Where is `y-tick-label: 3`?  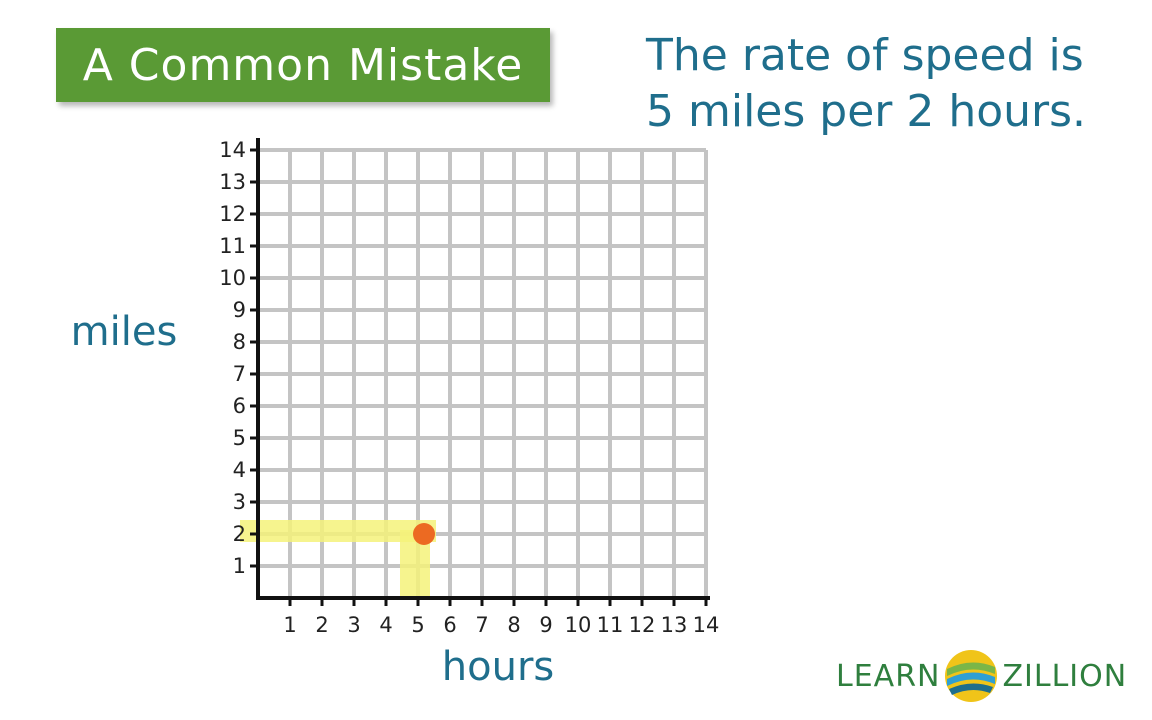 y-tick-label: 3 is located at coordinates (239, 502).